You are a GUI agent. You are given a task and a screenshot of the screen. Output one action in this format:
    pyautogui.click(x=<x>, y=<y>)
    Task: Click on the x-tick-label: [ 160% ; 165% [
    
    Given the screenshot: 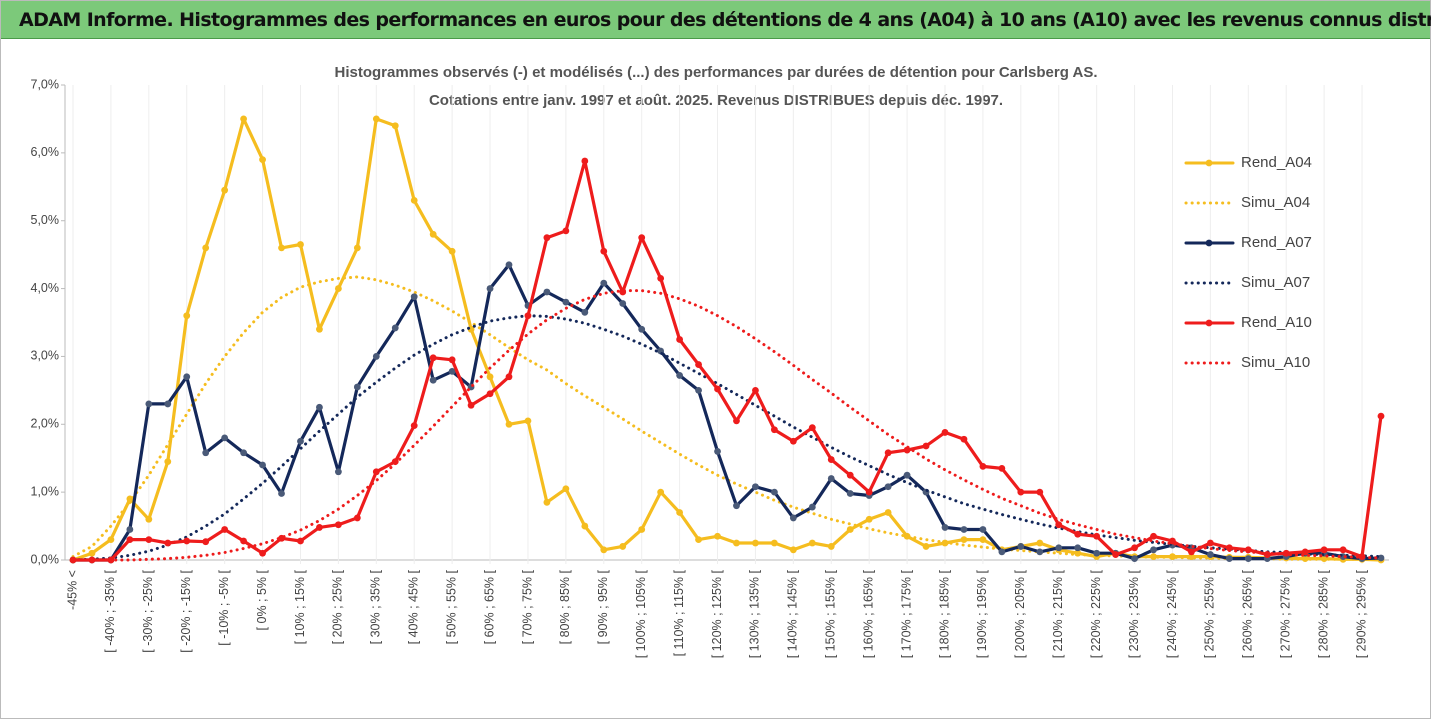 What is the action you would take?
    pyautogui.click(x=868, y=613)
    